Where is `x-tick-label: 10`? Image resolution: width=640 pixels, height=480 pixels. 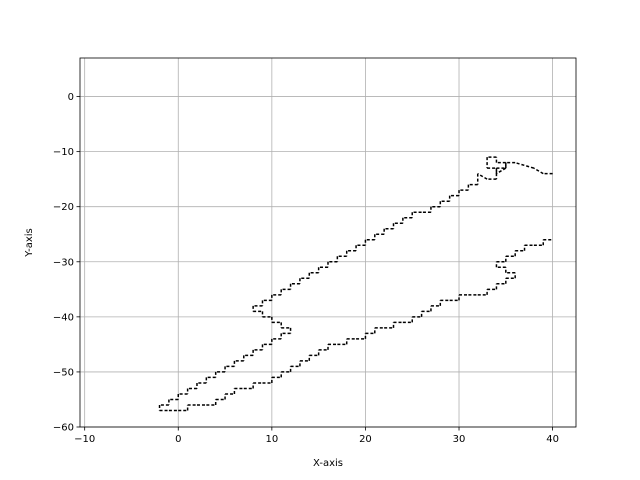
x-tick-label: 10 is located at coordinates (271, 439).